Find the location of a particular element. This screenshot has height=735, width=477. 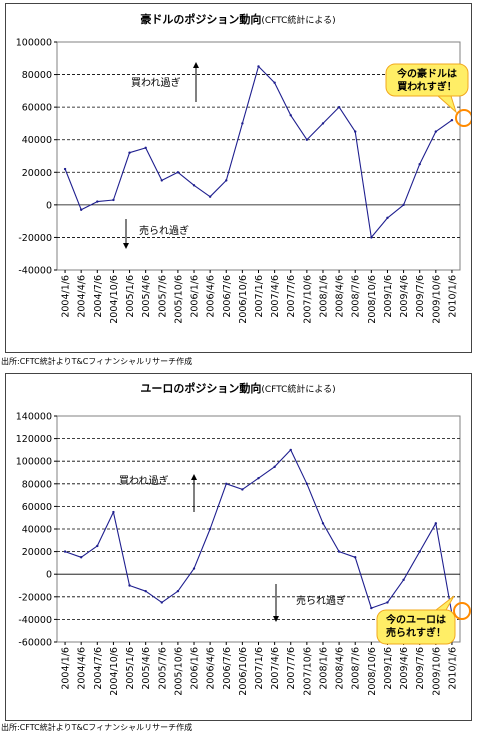

aud-callout-bubble is located at coordinates (427, 80).